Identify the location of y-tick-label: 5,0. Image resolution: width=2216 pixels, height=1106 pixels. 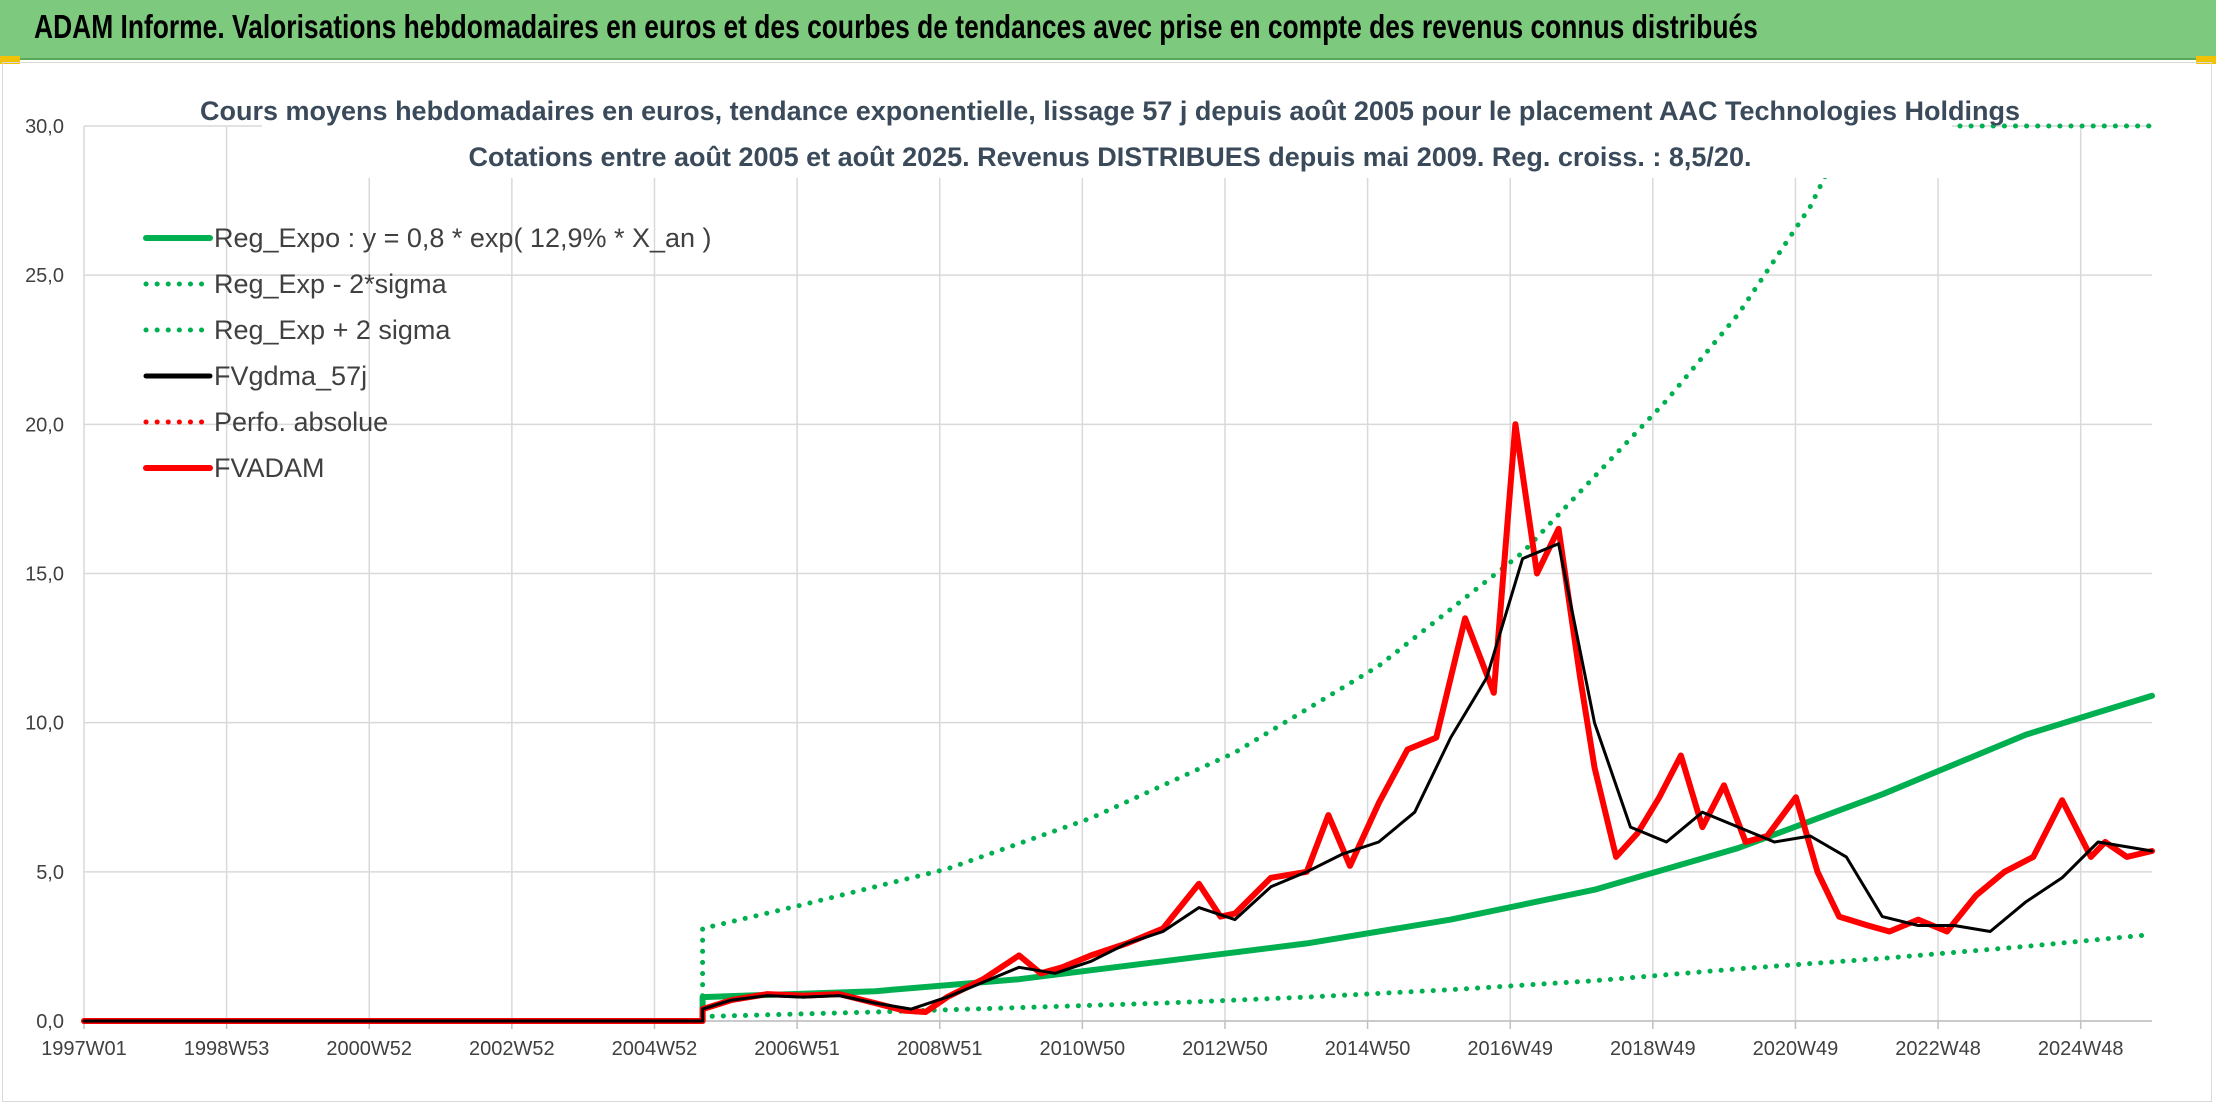
(50, 873).